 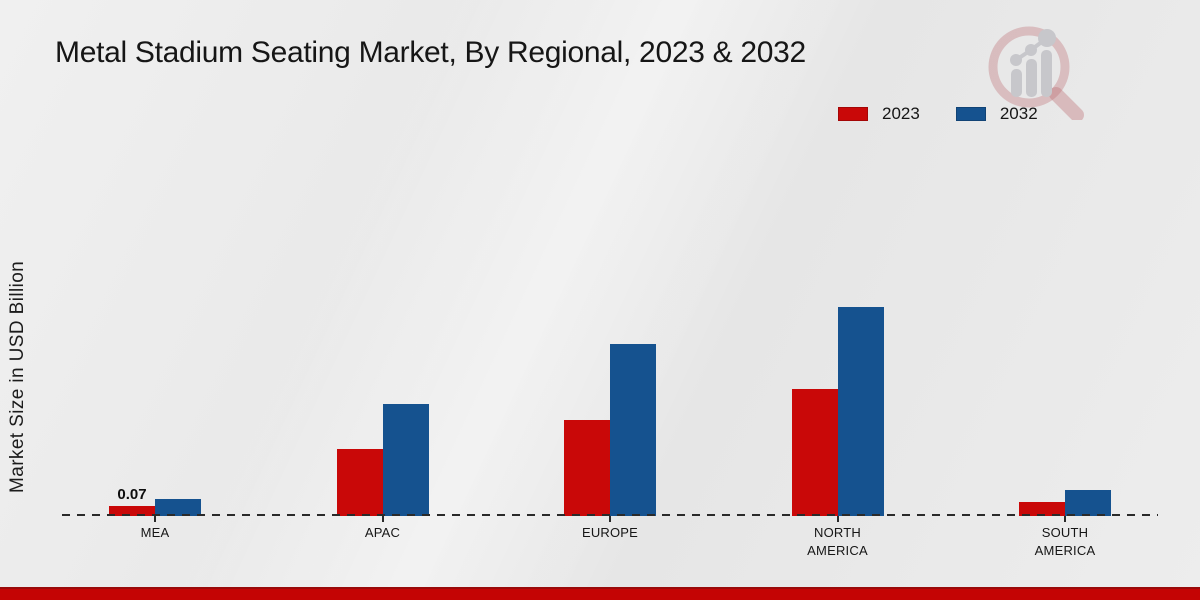 I want to click on bar-2023-europe, so click(x=587, y=468).